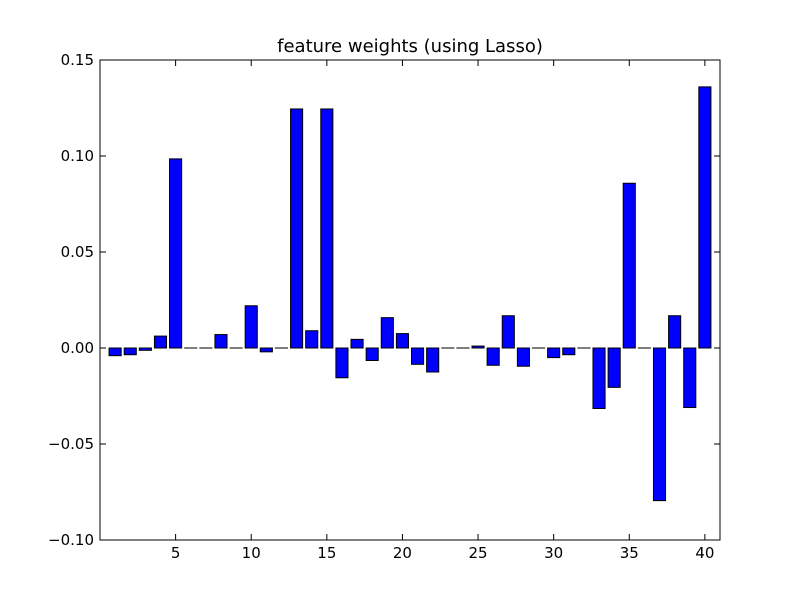 This screenshot has height=600, width=800. Describe the element at coordinates (704, 553) in the screenshot. I see `x-tick-label: 40` at that location.